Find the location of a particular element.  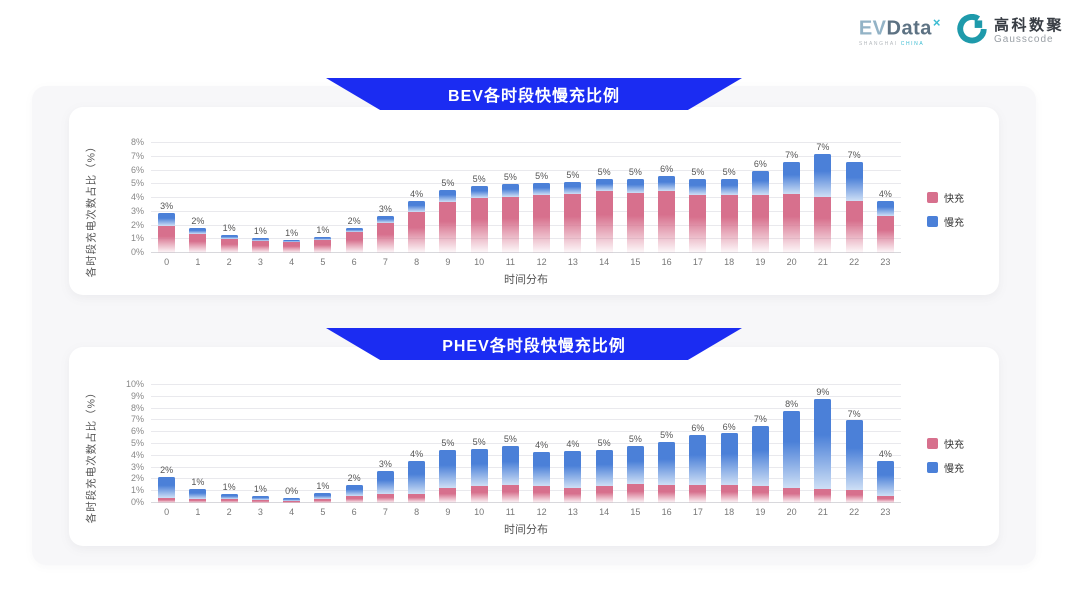

gausscode-logo: 高科数聚 Gausscode is located at coordinates (1010, 31).